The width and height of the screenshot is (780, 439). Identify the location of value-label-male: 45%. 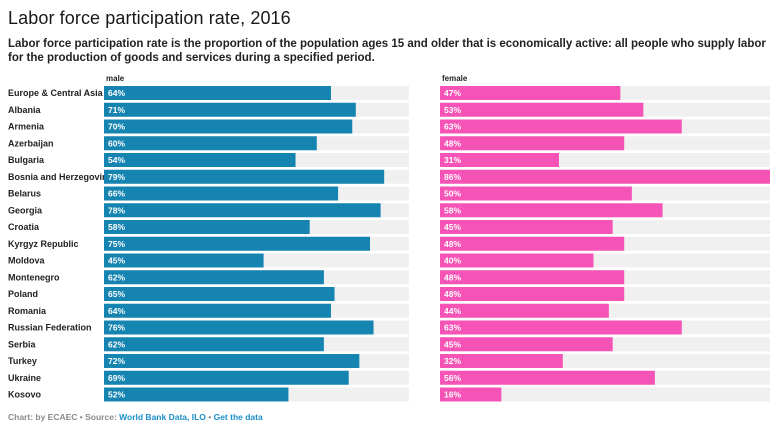
(116, 261).